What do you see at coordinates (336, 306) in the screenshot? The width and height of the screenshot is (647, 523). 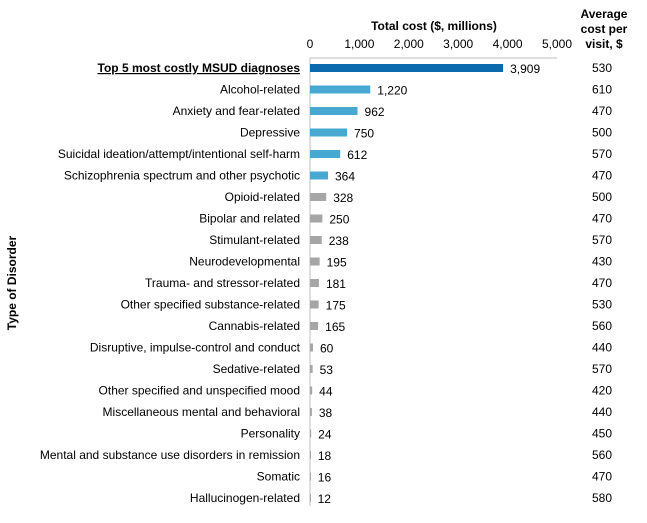 I see `bar-value-label: 175` at bounding box center [336, 306].